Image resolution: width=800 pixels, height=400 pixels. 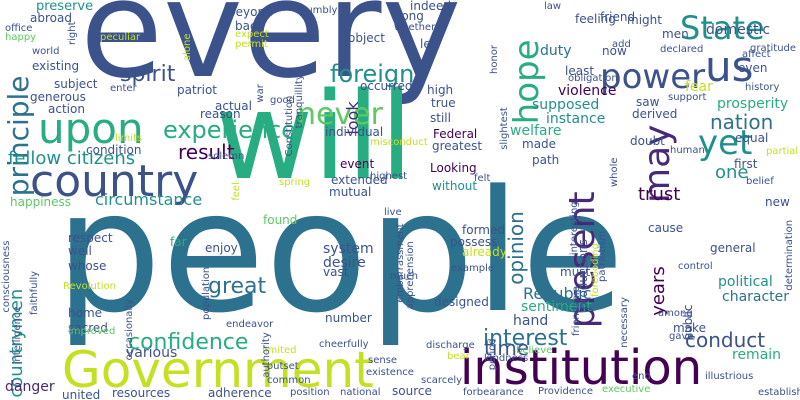 What do you see at coordinates (19, 28) in the screenshot?
I see `word-office: office` at bounding box center [19, 28].